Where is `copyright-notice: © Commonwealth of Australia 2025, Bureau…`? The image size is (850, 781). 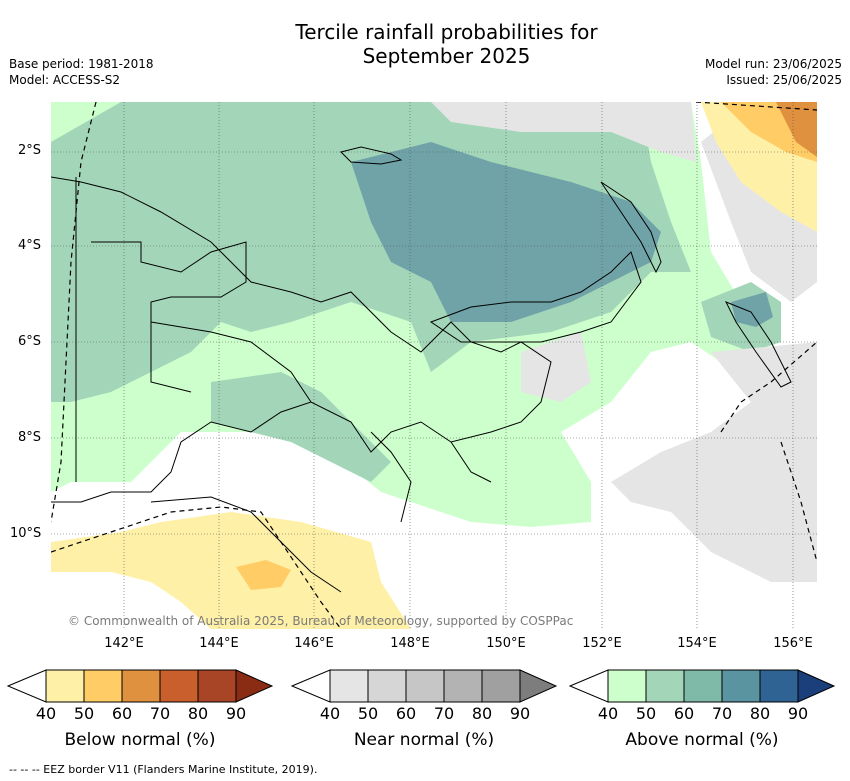
copyright-notice: © Commonwealth of Australia 2025, Bureau… is located at coordinates (321, 621).